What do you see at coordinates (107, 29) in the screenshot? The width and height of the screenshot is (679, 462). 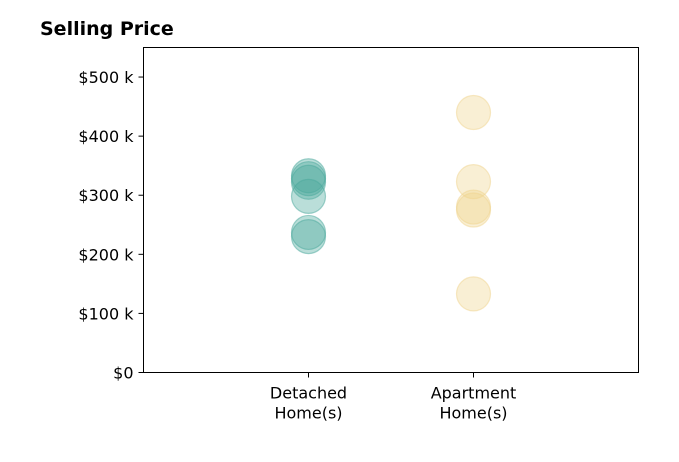 I see `chart-title: Selling Price` at bounding box center [107, 29].